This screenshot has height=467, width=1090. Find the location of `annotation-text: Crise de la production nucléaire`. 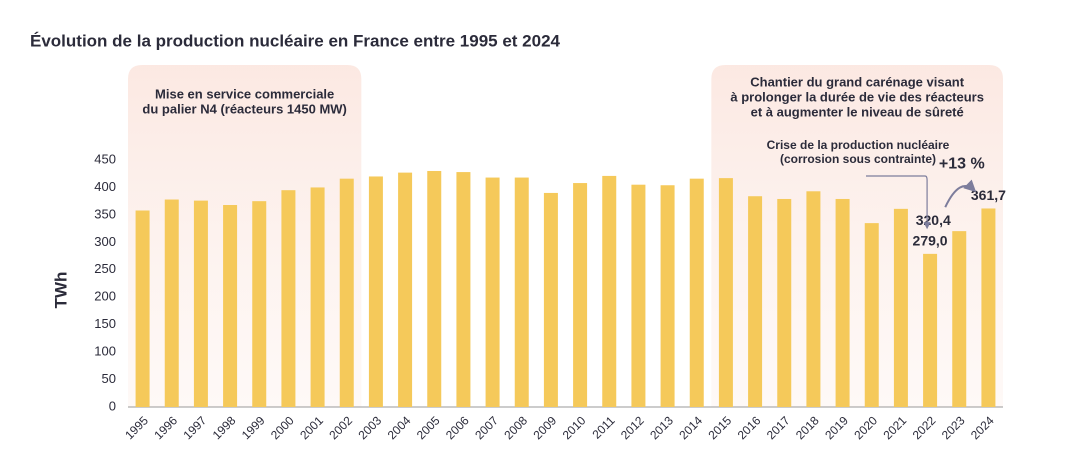

annotation-text: Crise de la production nucléaire is located at coordinates (858, 145).